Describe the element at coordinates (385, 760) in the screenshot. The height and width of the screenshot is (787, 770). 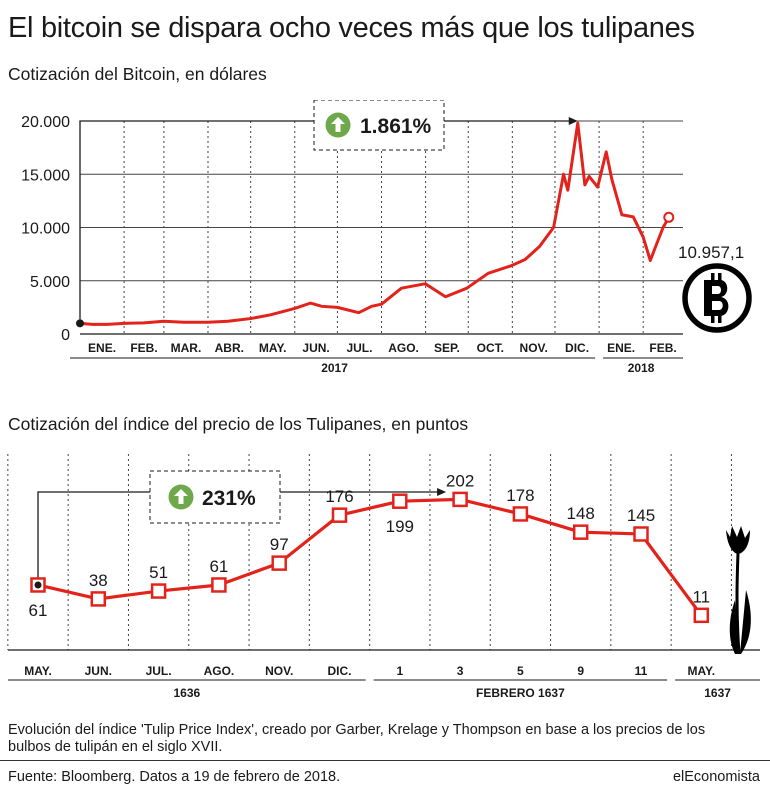
I see `bottom-divider` at that location.